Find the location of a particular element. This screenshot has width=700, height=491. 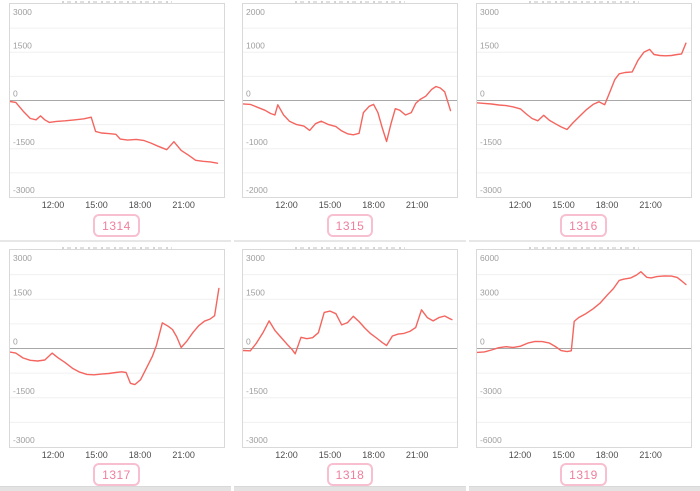

chart-panel: 2000 1000 0 -1000 -2000 is located at coordinates (350, 100).